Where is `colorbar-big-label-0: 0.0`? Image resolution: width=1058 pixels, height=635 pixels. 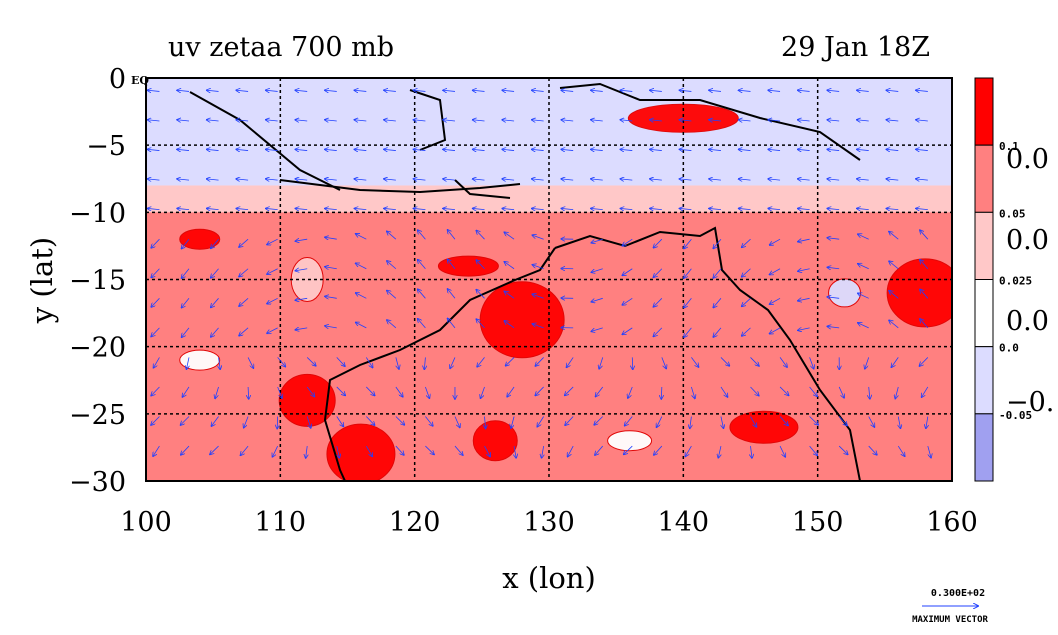 colorbar-big-label-0: 0.0 is located at coordinates (1027, 159).